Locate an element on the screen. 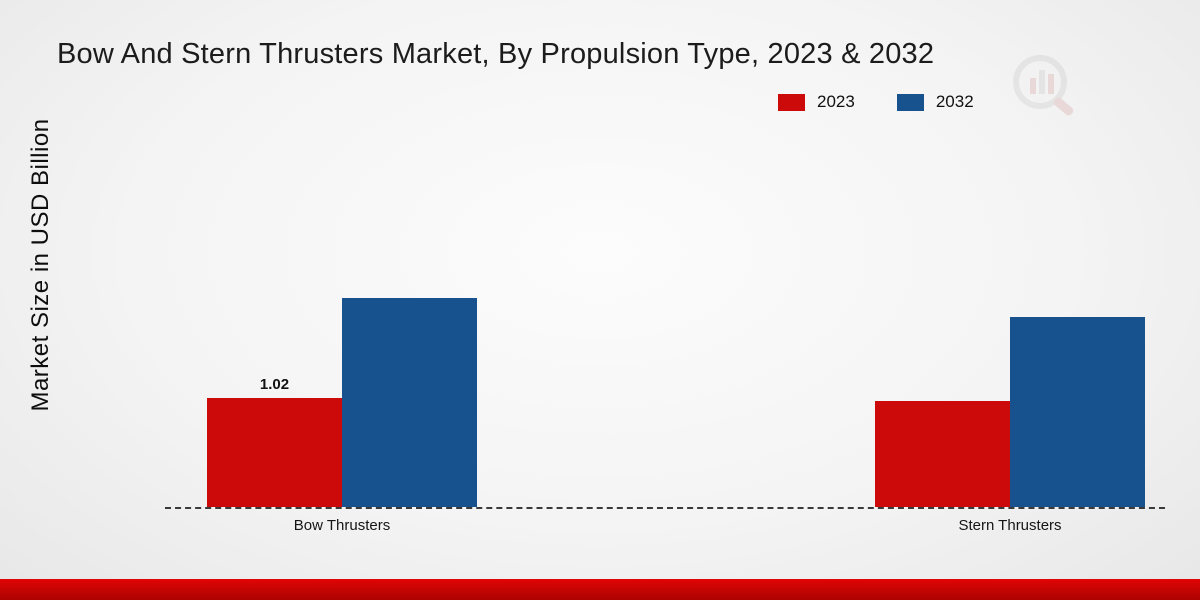  x-tick-label-bow-thrusters: Bow Thrusters is located at coordinates (342, 525).